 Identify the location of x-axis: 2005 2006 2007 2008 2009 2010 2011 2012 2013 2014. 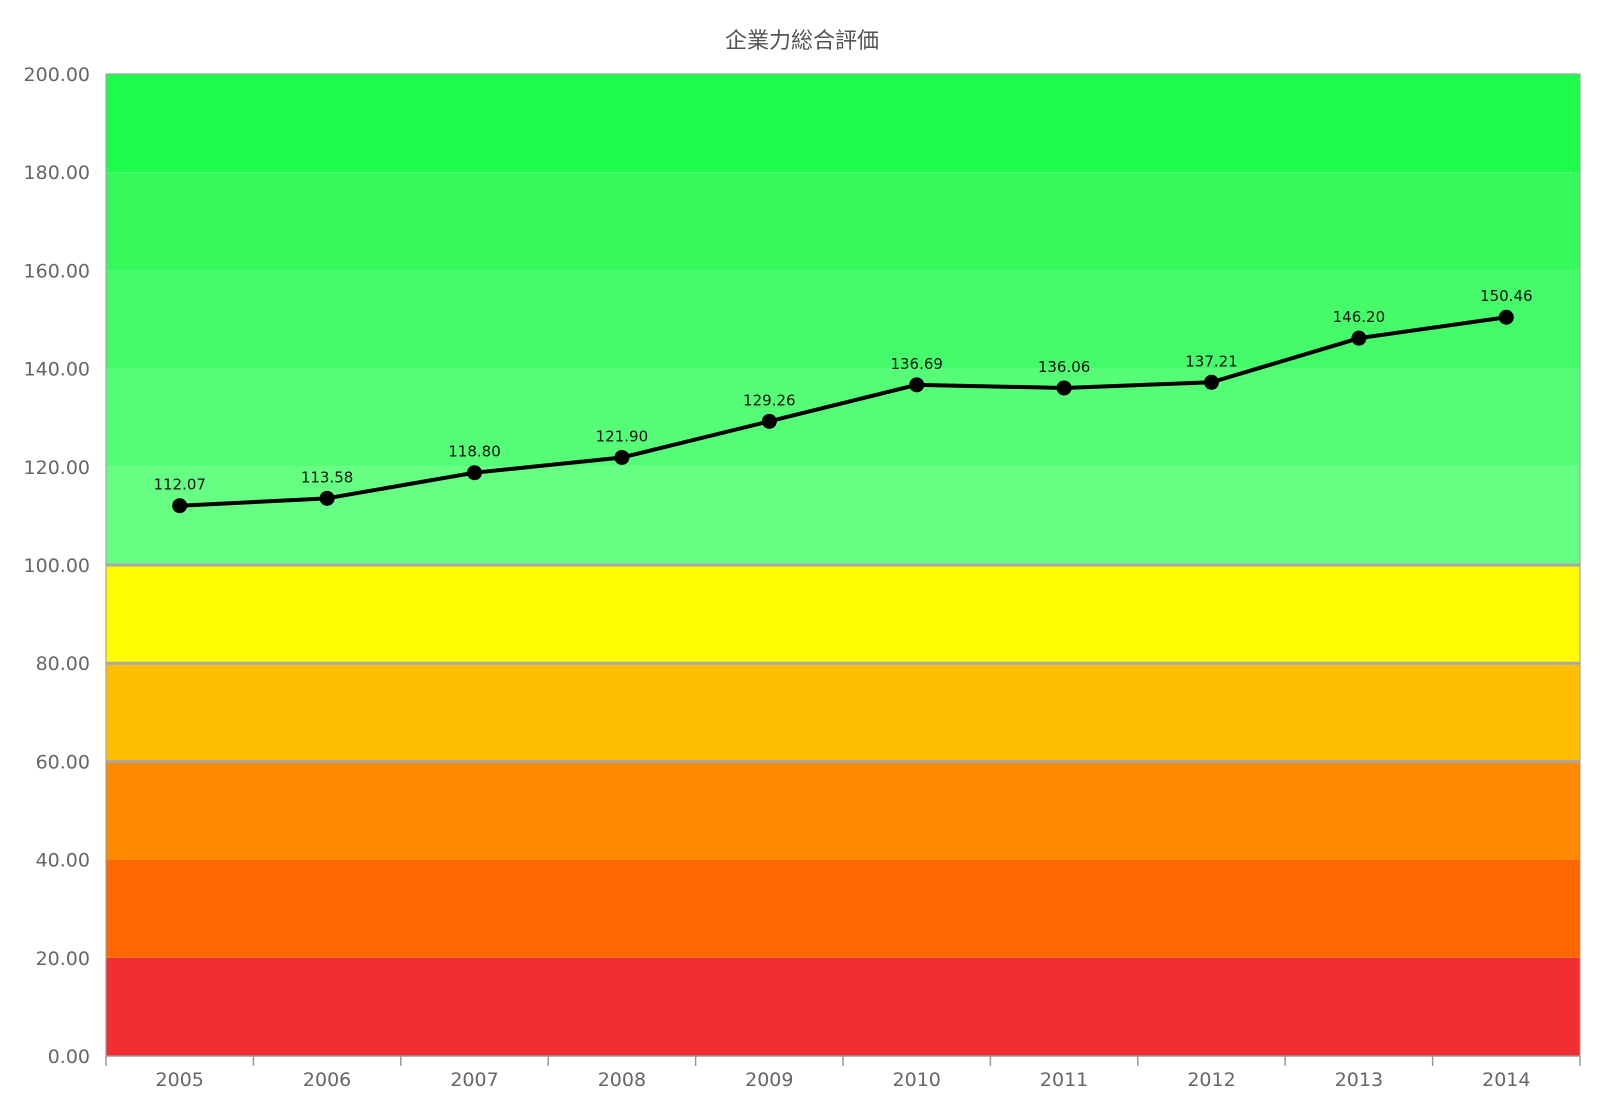
(843, 1073).